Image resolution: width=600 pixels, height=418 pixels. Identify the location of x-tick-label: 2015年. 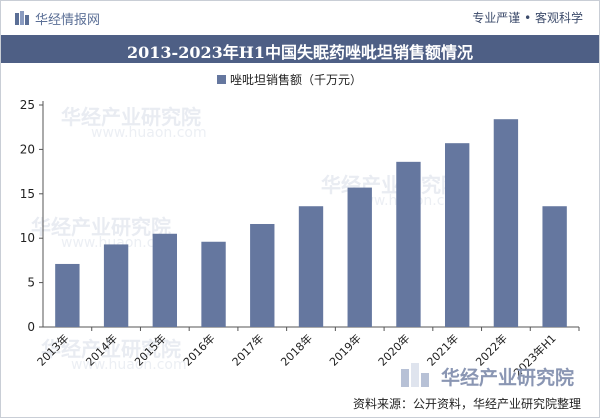
(149, 349).